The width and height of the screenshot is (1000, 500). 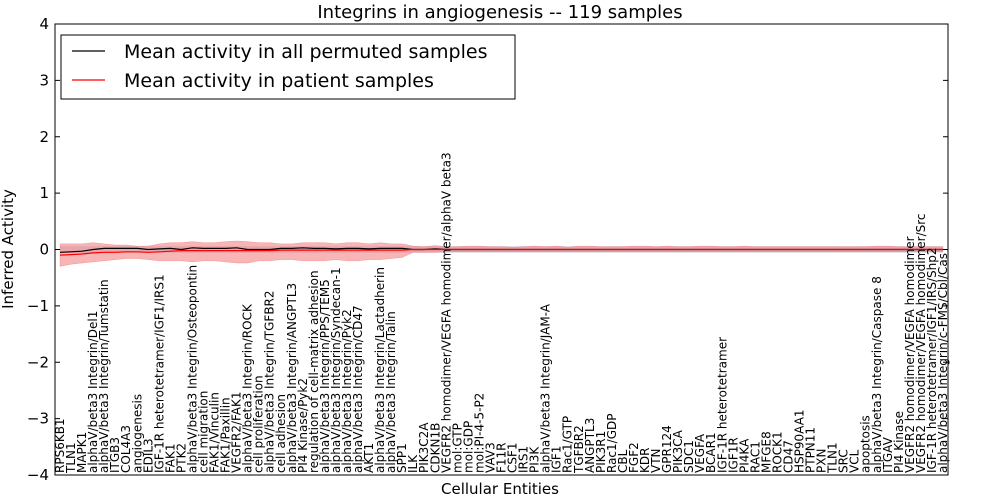 I want to click on patient-spread-band, so click(x=501, y=253).